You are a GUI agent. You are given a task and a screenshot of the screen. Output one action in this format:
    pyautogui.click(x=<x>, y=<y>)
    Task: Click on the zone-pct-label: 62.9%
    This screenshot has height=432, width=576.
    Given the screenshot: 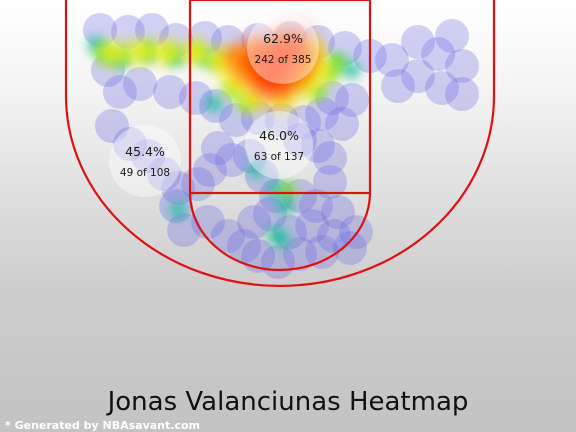 What is the action you would take?
    pyautogui.click(x=283, y=38)
    